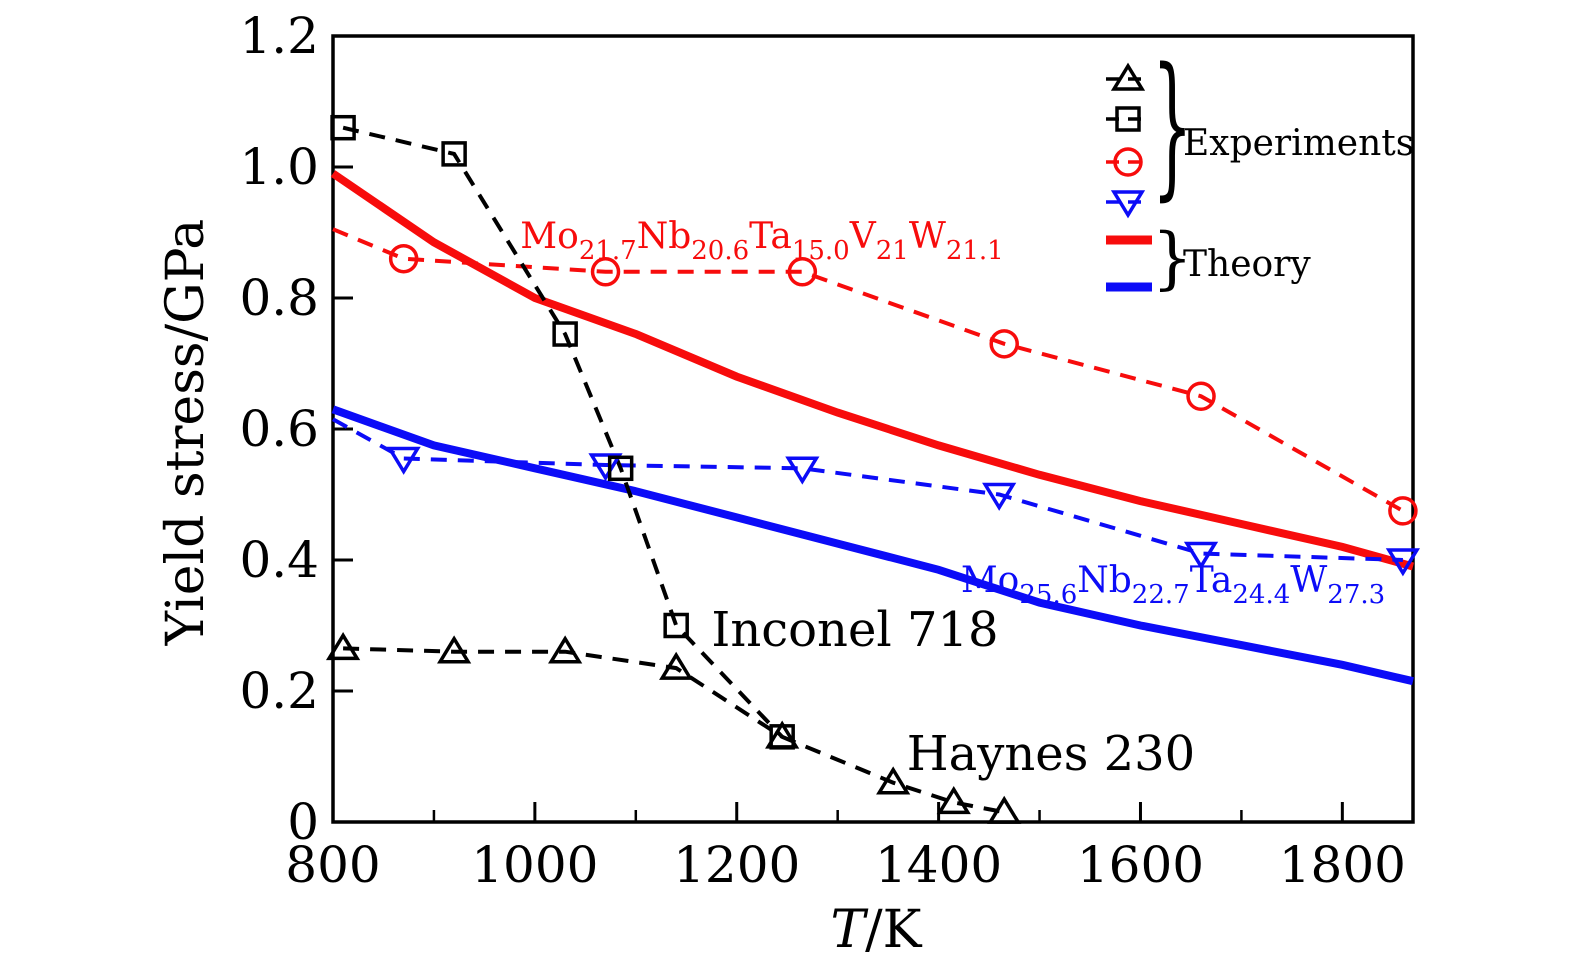 The image size is (1575, 974). I want to click on x-axis-tick-label: 1200, so click(736, 865).